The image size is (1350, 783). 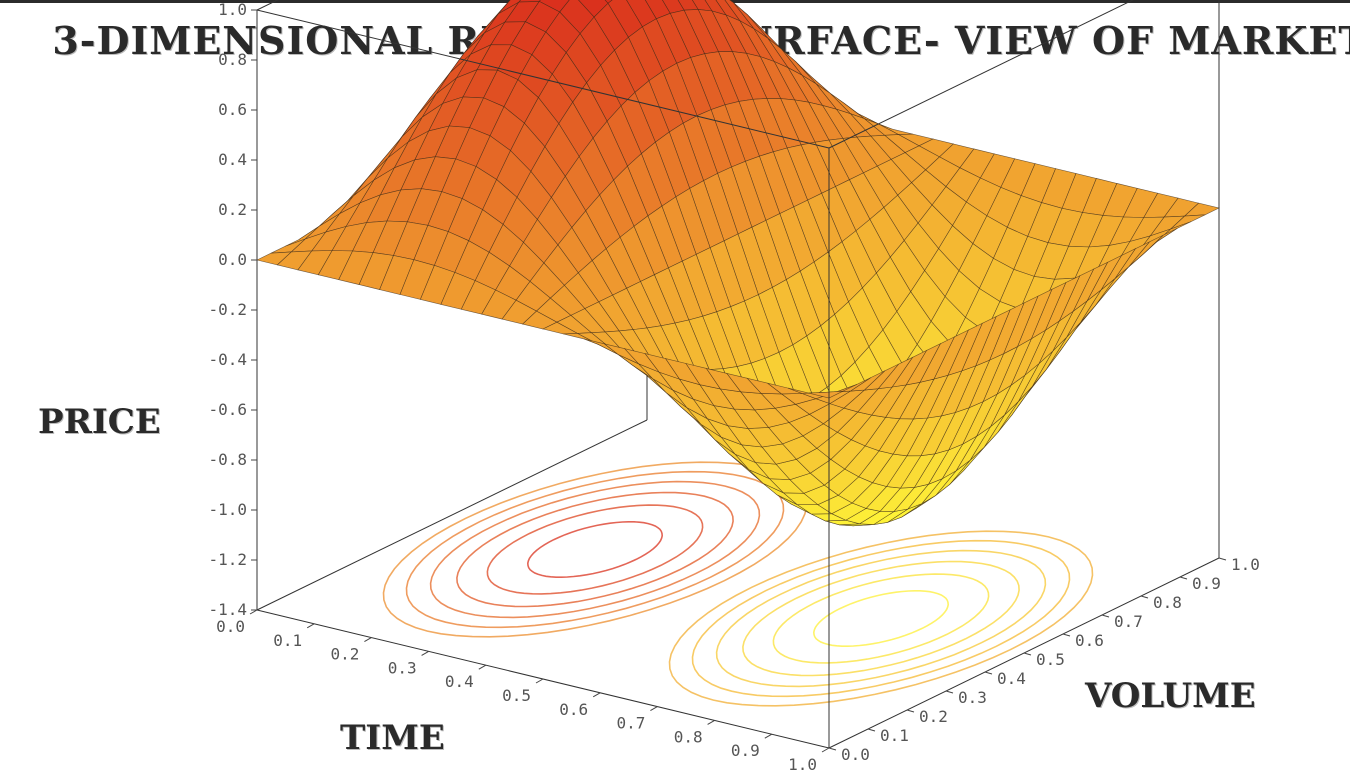 I want to click on z-tick-label: 1.0, so click(x=232, y=9).